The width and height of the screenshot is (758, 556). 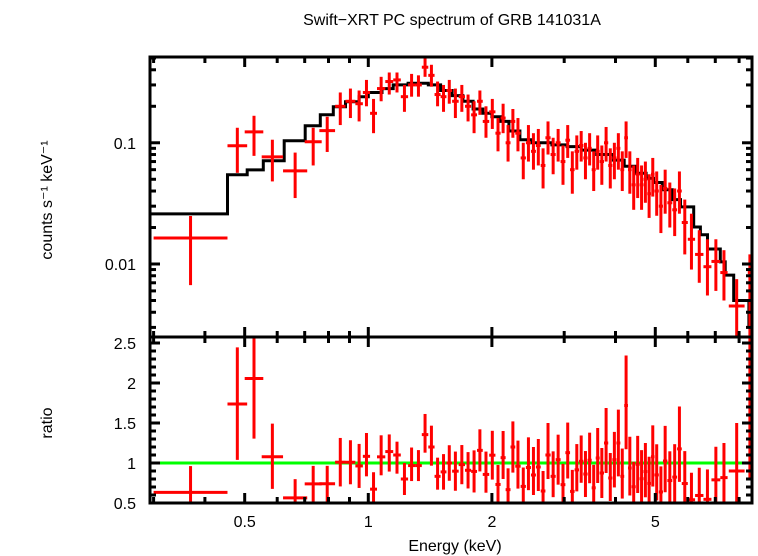 I want to click on y-tick-label: 1, so click(x=131, y=464).